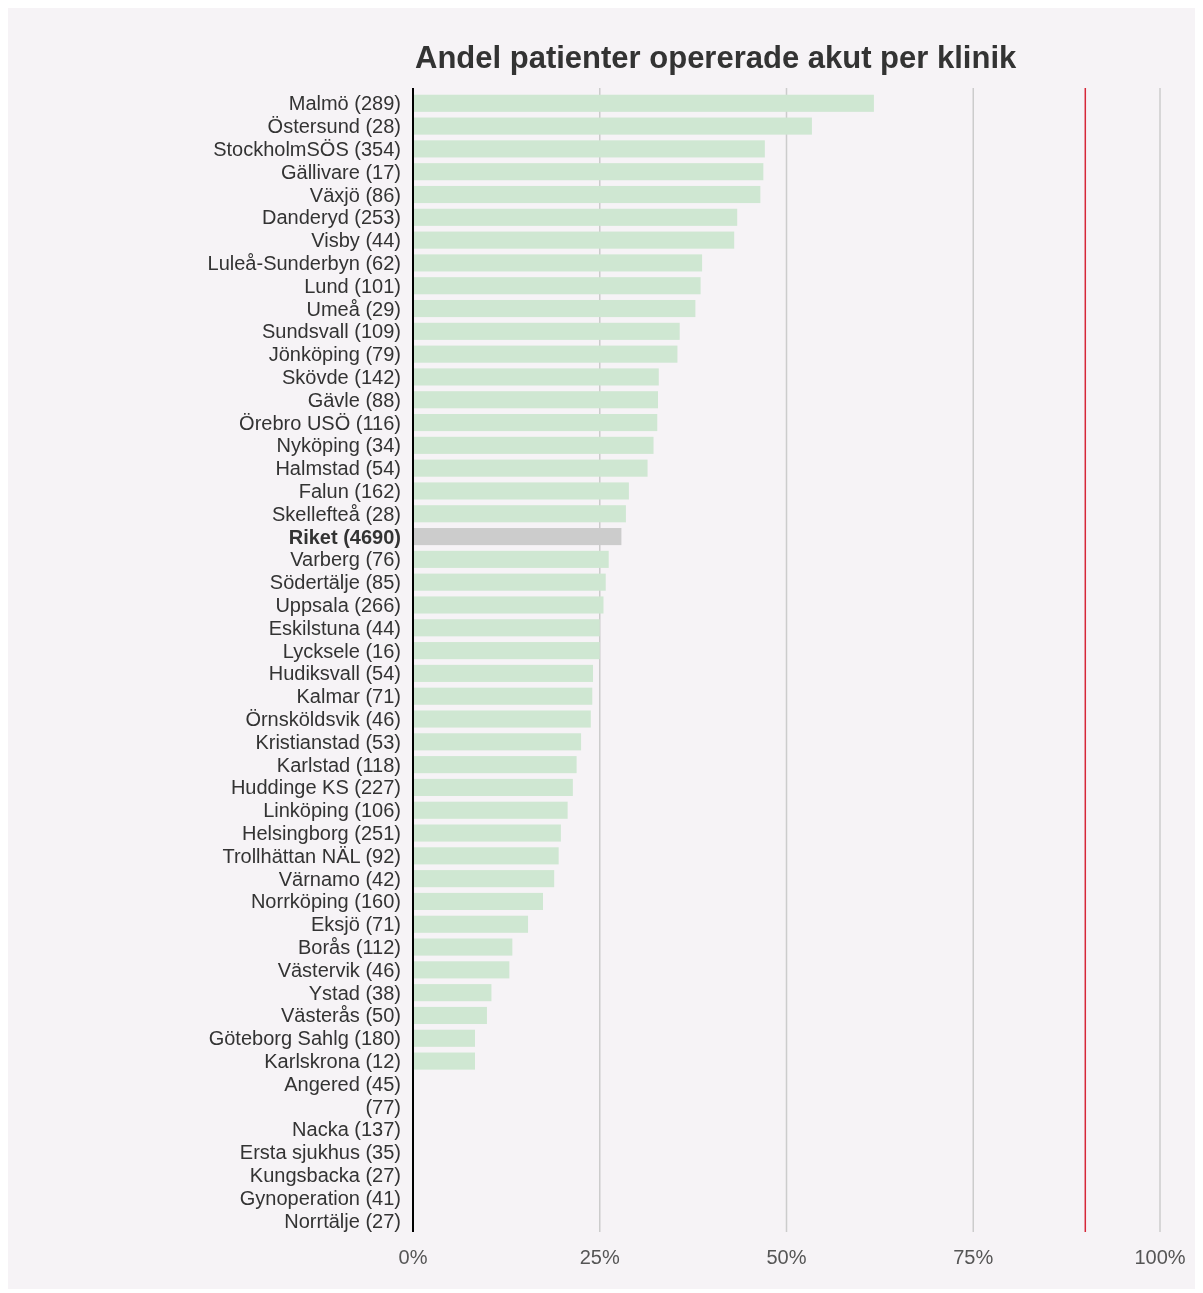  I want to click on y-tick-label: Skövde (142), so click(341, 376).